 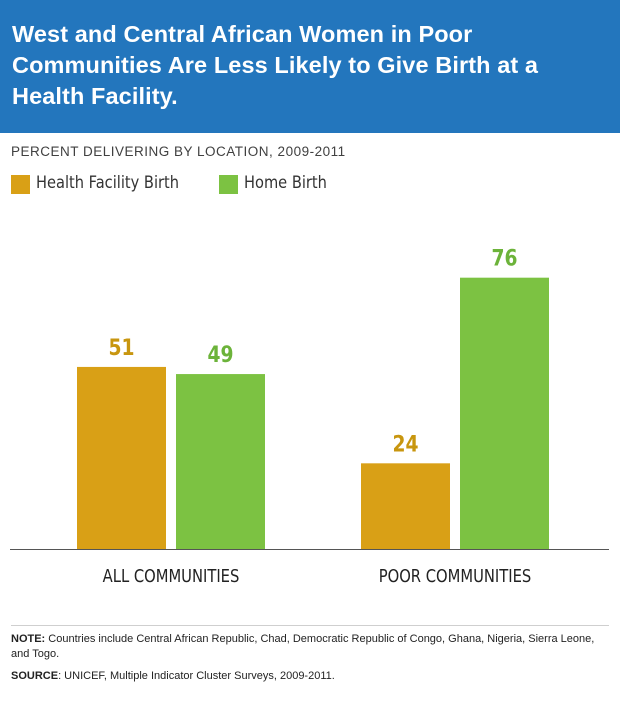 I want to click on data-label-poor-communities-home-birth: 76, so click(x=504, y=258).